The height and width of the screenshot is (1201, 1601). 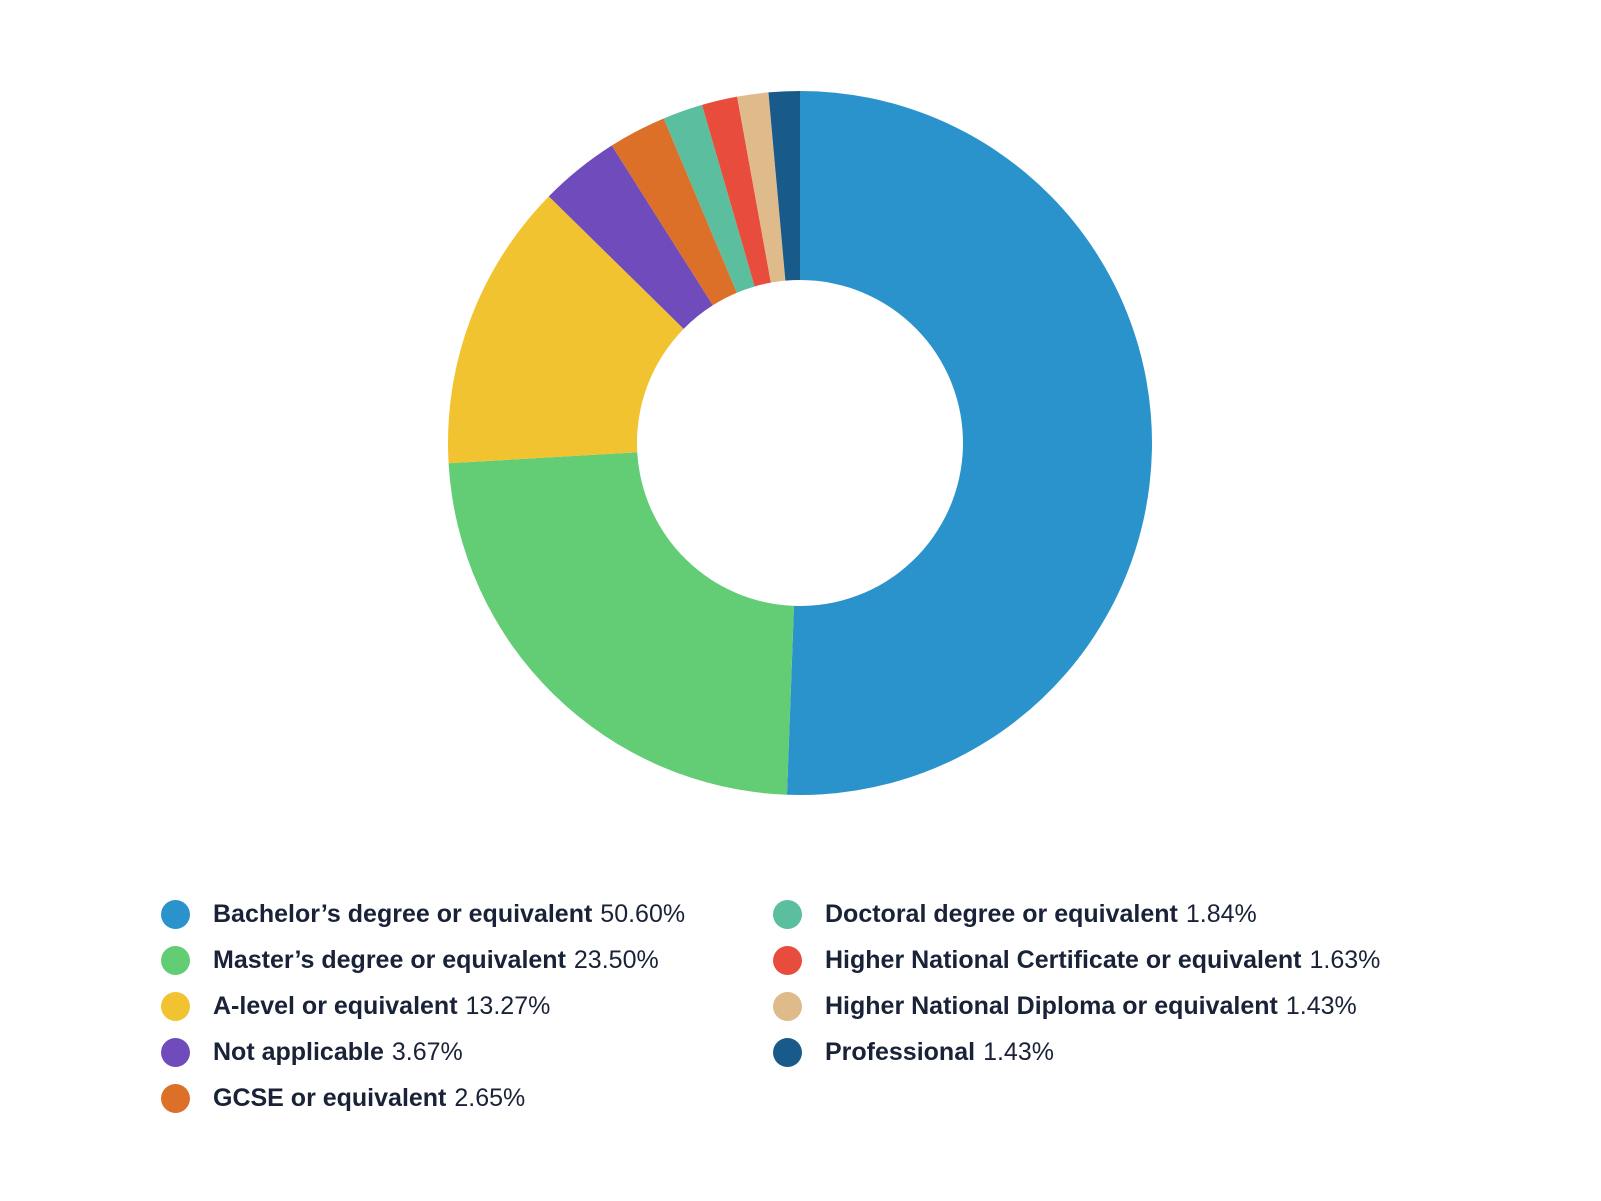 What do you see at coordinates (1076, 1052) in the screenshot?
I see `legend-item: Professional 1.43%` at bounding box center [1076, 1052].